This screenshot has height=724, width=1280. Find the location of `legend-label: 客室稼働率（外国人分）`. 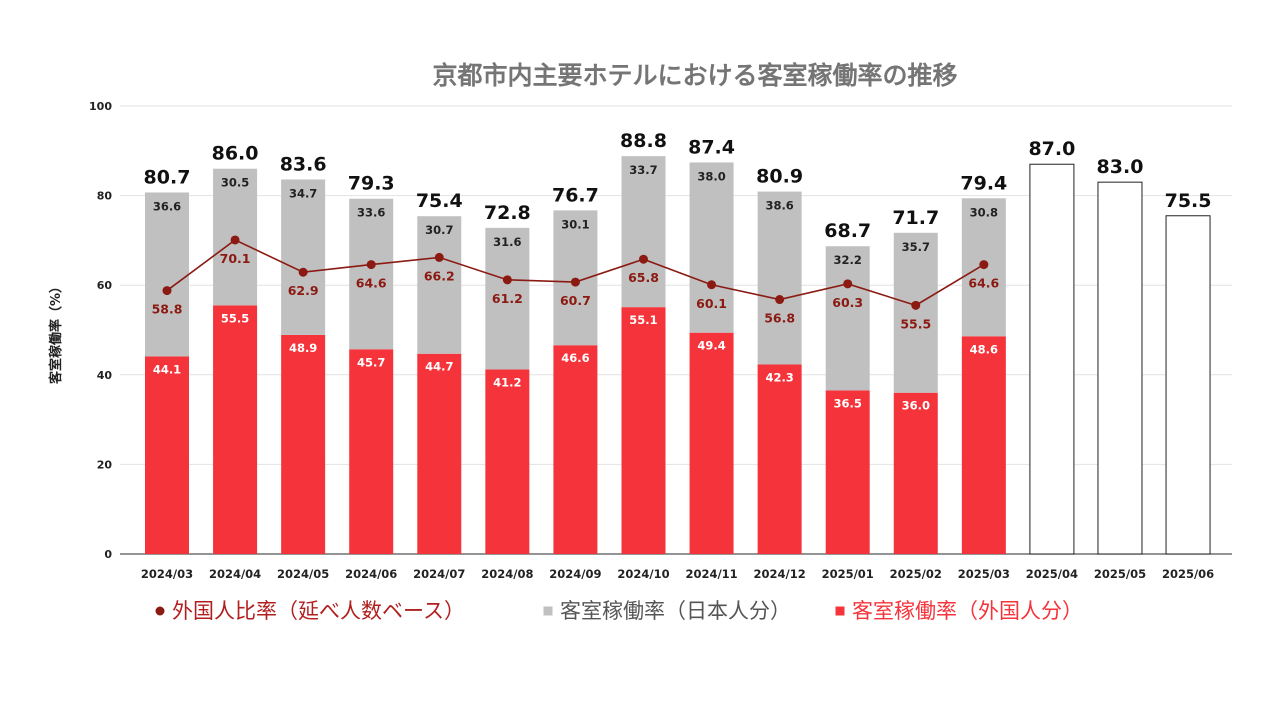

legend-label: 客室稼働率（外国人分） is located at coordinates (967, 611).